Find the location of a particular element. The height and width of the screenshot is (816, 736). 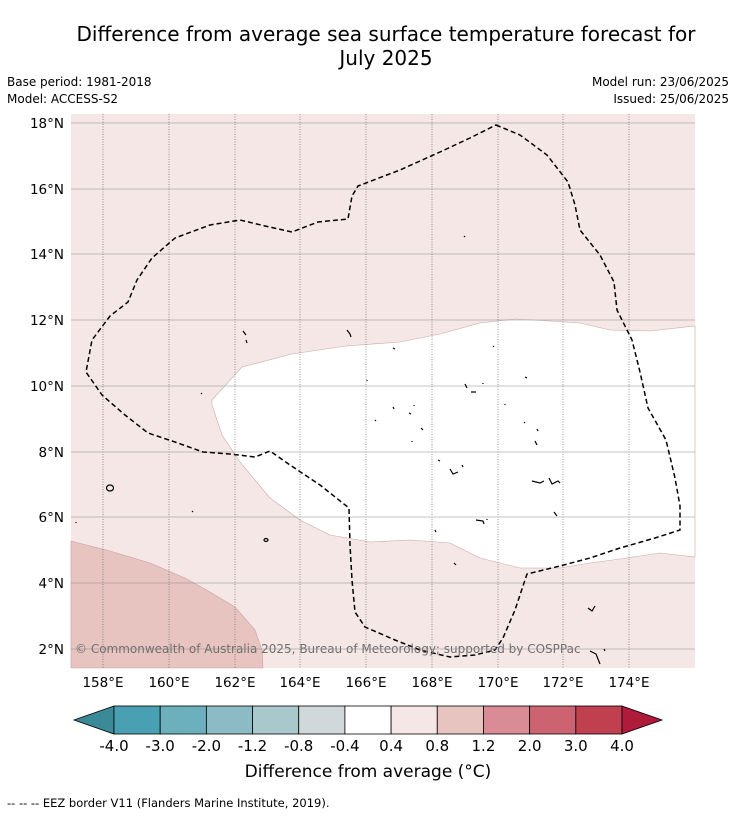

colorbar-tick-label: -0.8 is located at coordinates (298, 746).